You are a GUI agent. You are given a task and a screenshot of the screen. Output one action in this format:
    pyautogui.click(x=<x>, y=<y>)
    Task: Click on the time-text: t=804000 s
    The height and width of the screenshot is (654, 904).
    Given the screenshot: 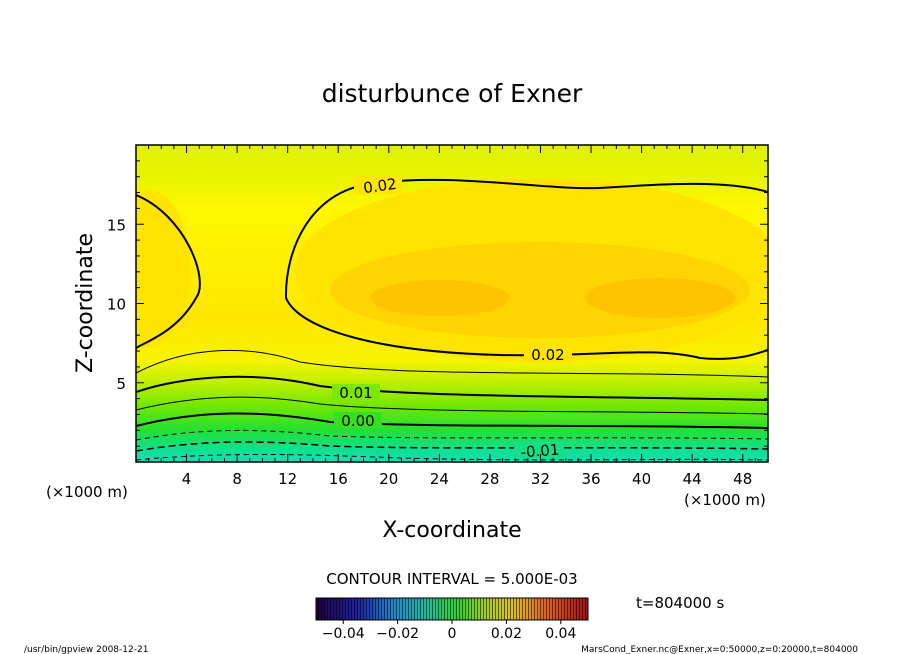 What is the action you would take?
    pyautogui.click(x=680, y=603)
    